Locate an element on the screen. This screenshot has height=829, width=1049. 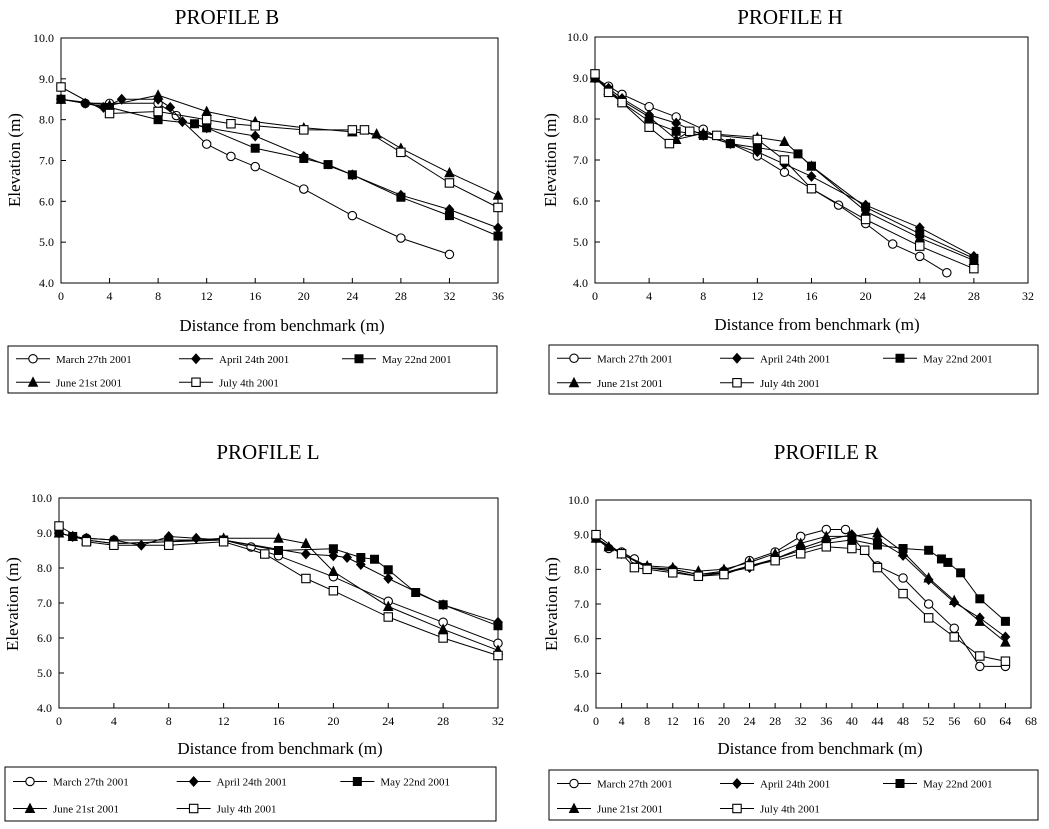
series-line is located at coordinates (279, 163).